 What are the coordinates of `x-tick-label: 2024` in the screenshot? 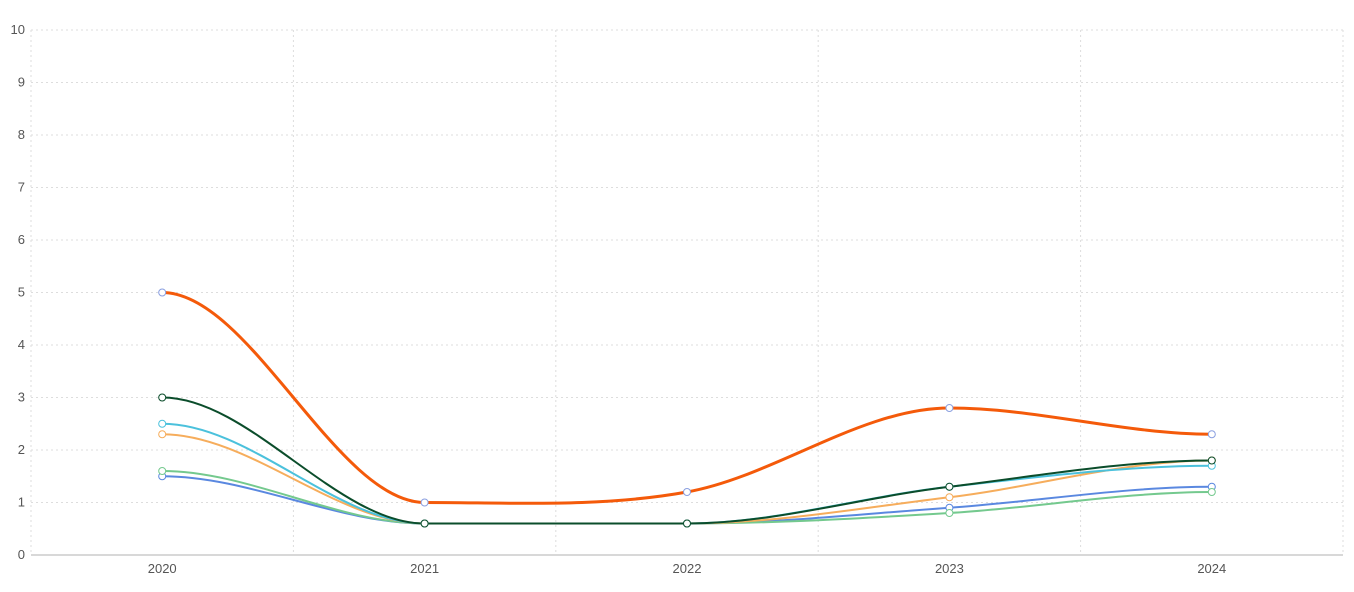 It's located at (1211, 568).